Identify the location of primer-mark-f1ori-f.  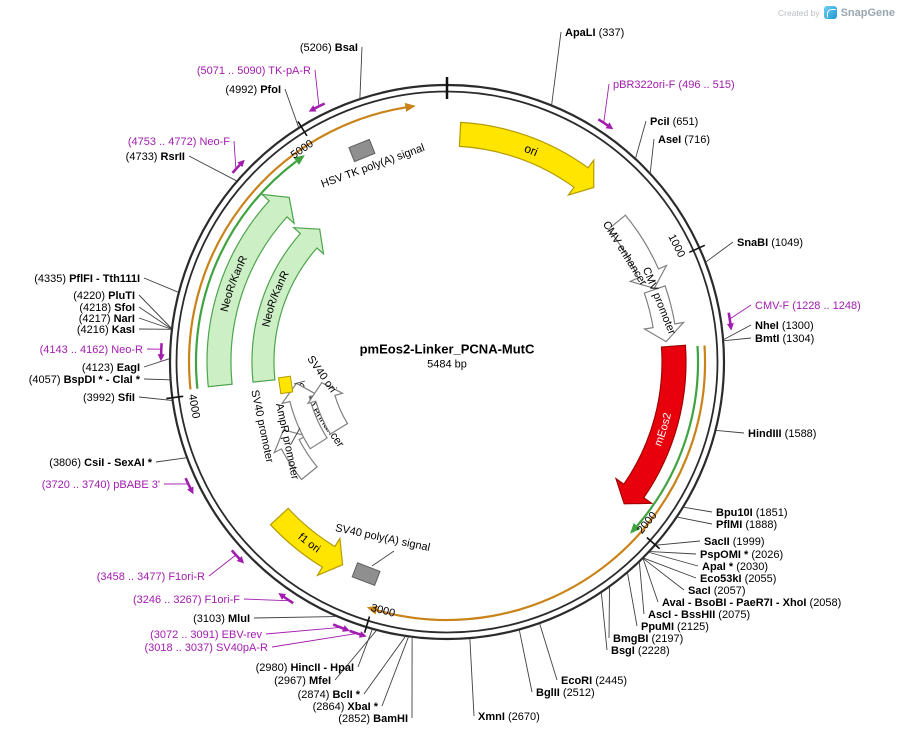
(288, 600).